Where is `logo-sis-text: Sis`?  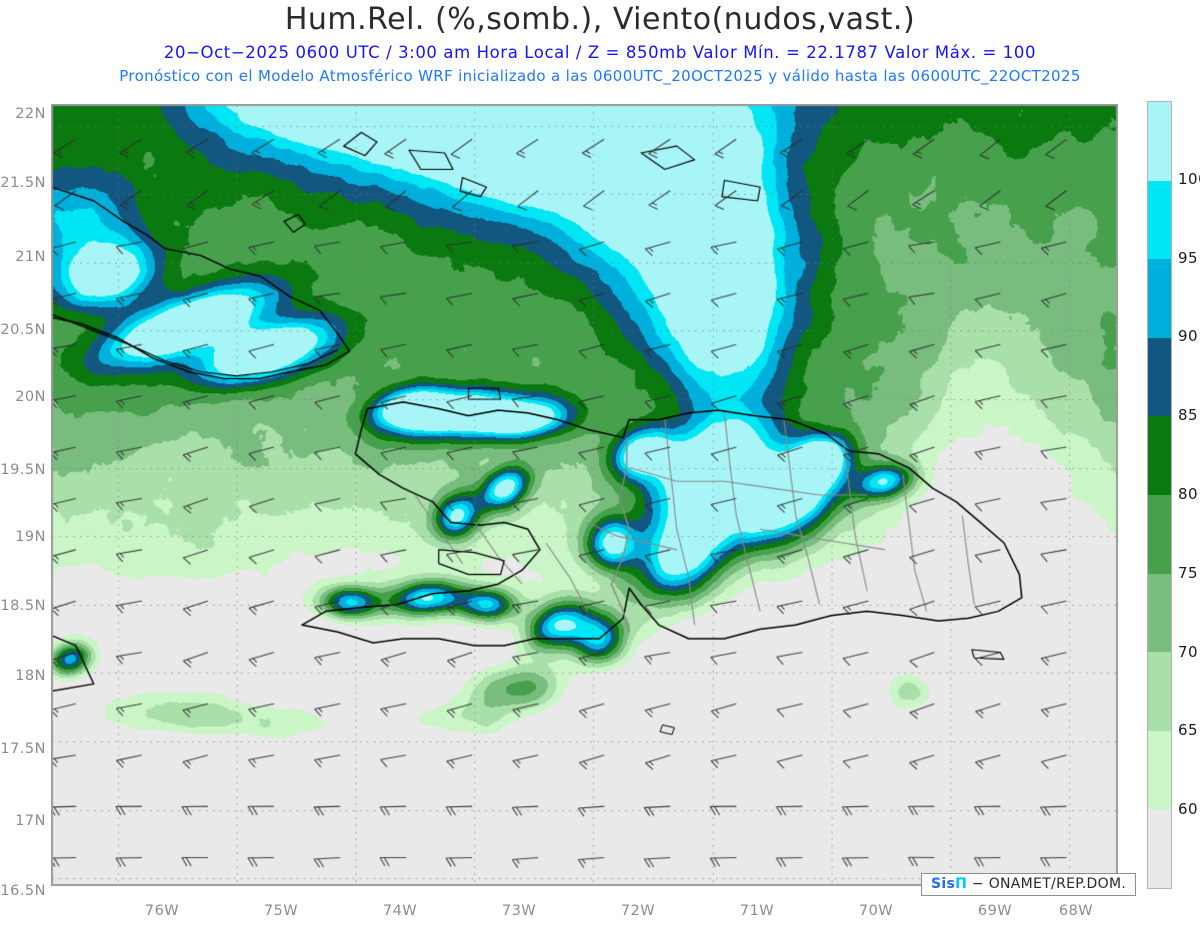
logo-sis-text: Sis is located at coordinates (943, 884).